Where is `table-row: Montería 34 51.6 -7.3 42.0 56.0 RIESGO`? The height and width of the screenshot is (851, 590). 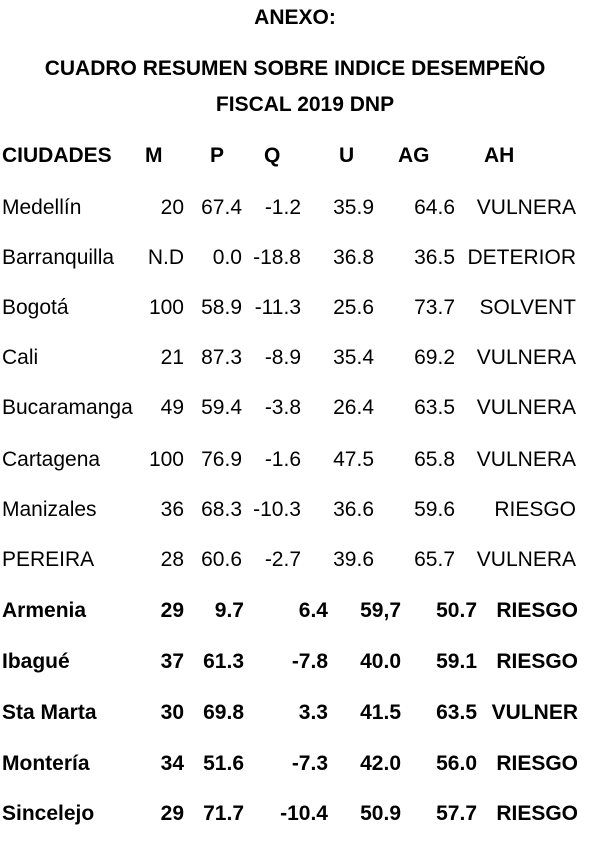
table-row: Montería 34 51.6 -7.3 42.0 56.0 RIESGO is located at coordinates (295, 764).